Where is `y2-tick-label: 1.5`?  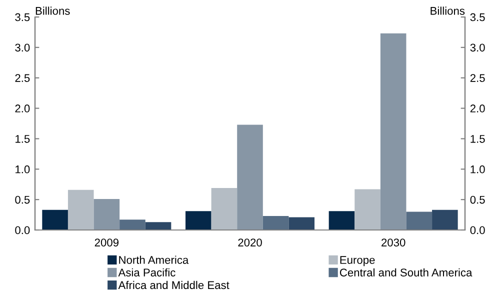 y2-tick-label: 1.5 is located at coordinates (477, 139).